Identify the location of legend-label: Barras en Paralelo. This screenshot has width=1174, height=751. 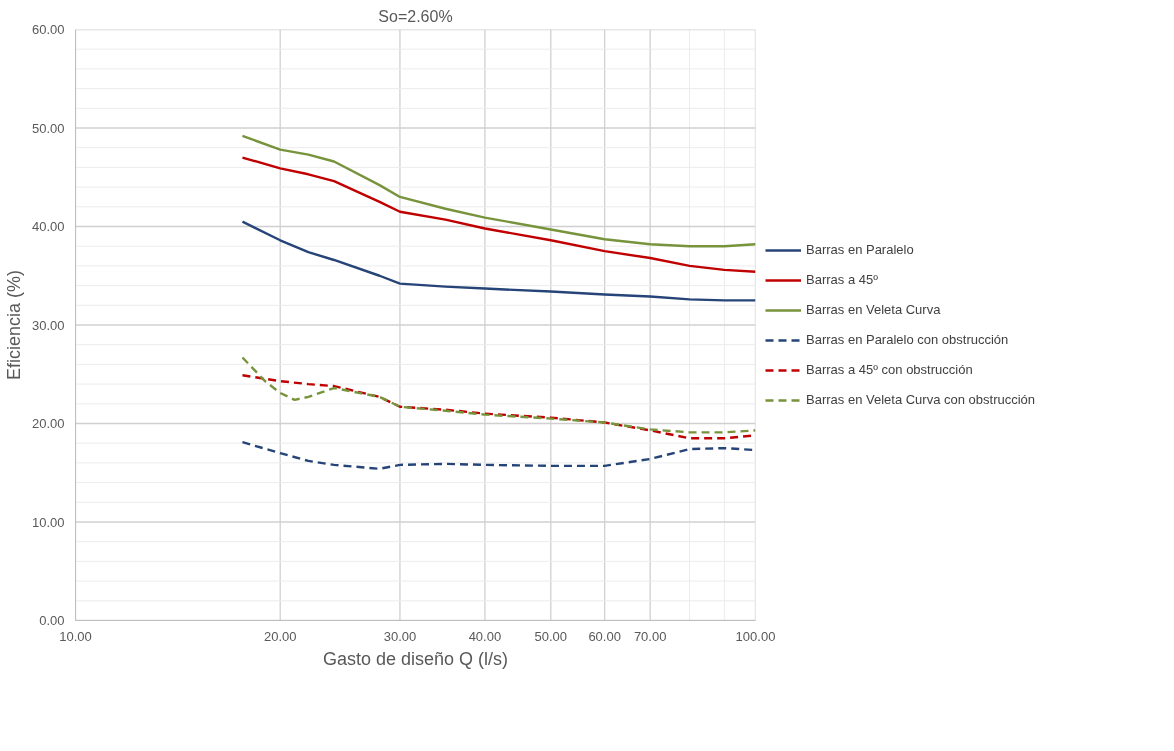
(860, 249).